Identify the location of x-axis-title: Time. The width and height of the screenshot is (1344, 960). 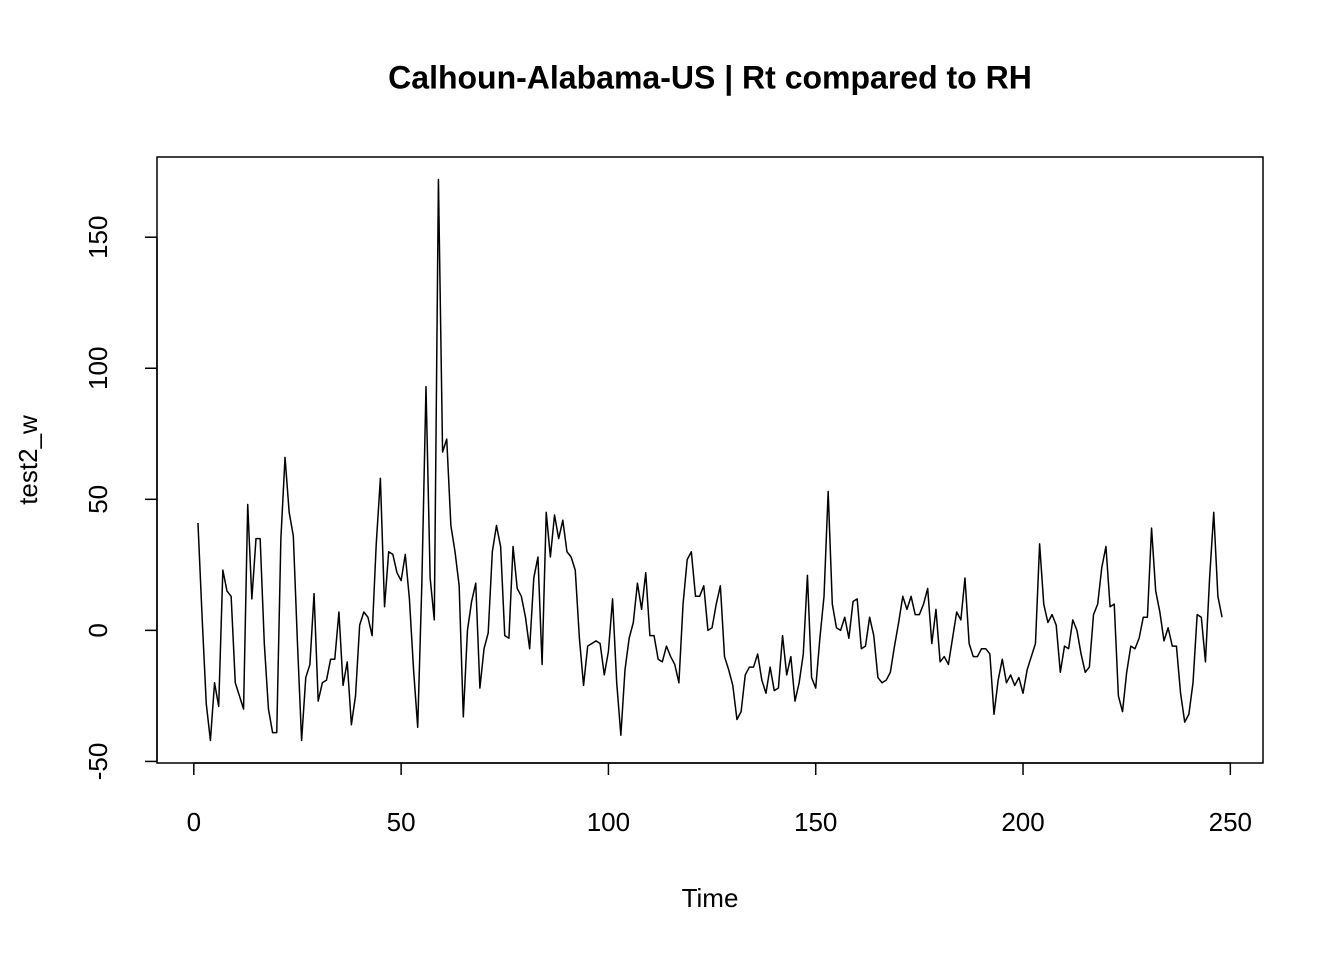
(710, 898).